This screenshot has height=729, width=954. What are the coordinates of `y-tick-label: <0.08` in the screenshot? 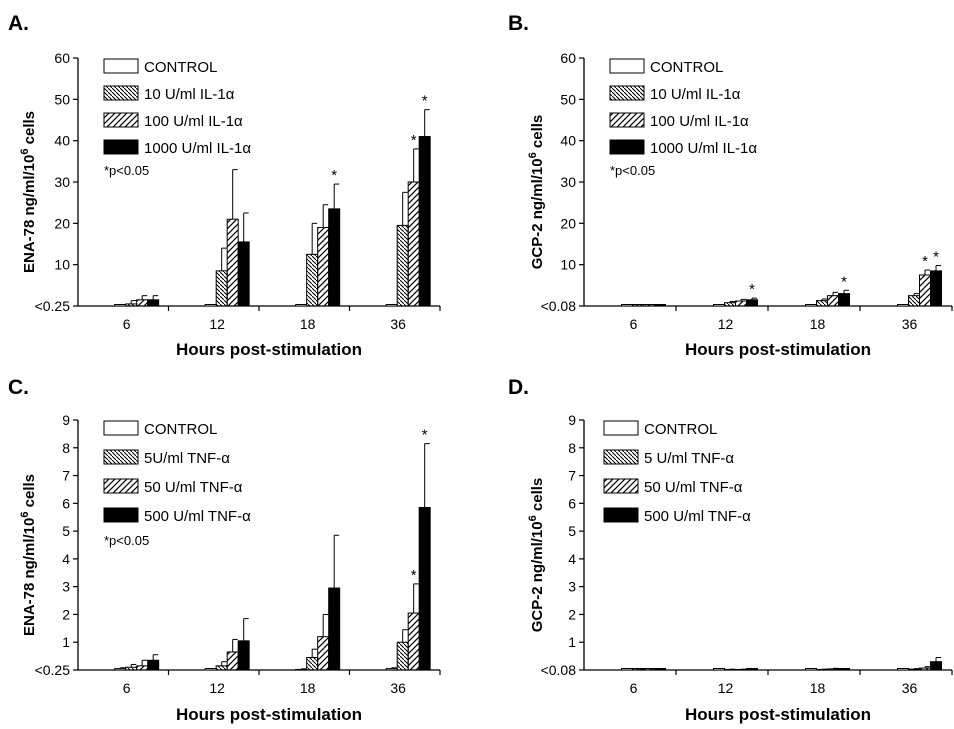 It's located at (559, 670).